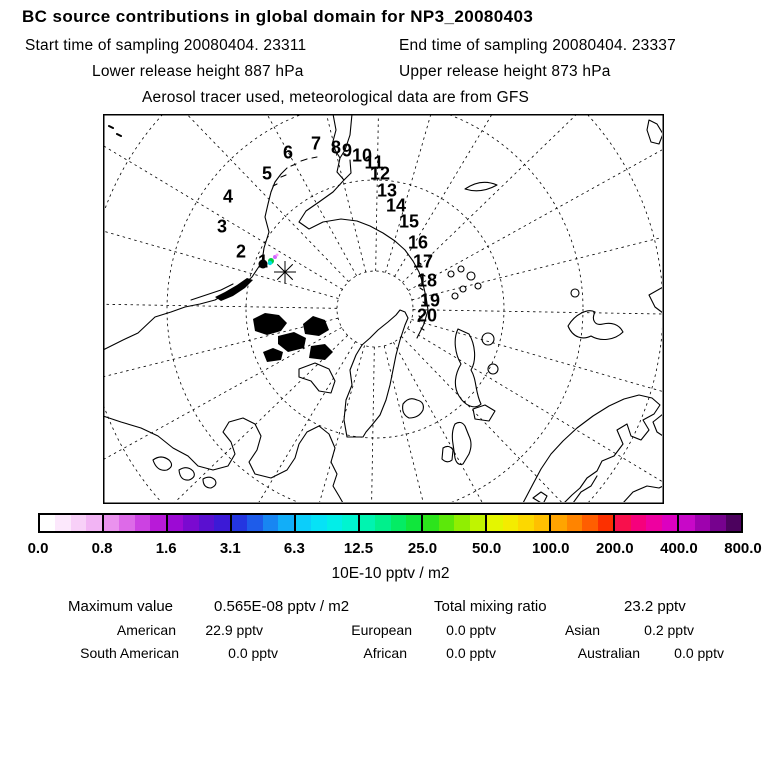 The height and width of the screenshot is (768, 768). What do you see at coordinates (487, 548) in the screenshot?
I see `colorbar-tick-label: 50.0` at bounding box center [487, 548].